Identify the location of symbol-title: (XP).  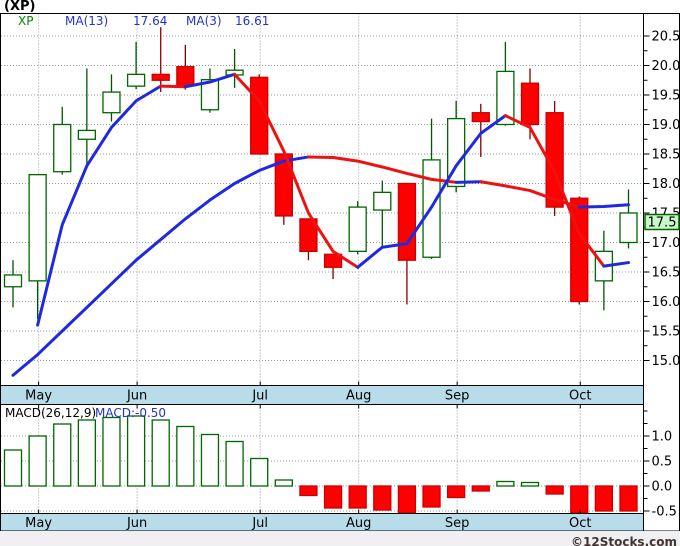
(20, 7).